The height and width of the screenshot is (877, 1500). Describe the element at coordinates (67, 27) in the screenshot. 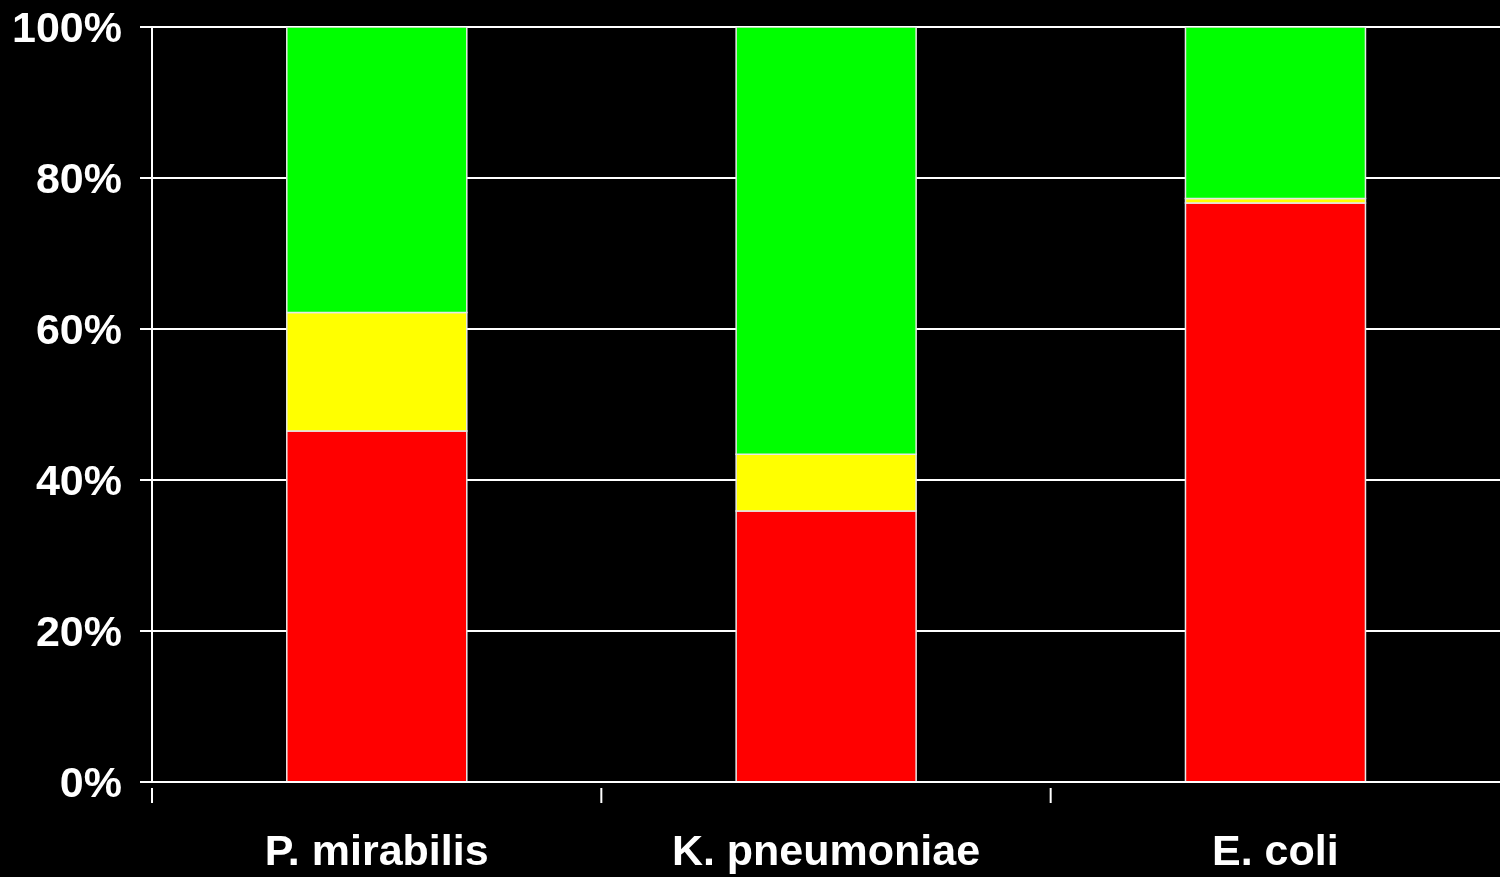

I see `y-tick-label: 100%` at that location.